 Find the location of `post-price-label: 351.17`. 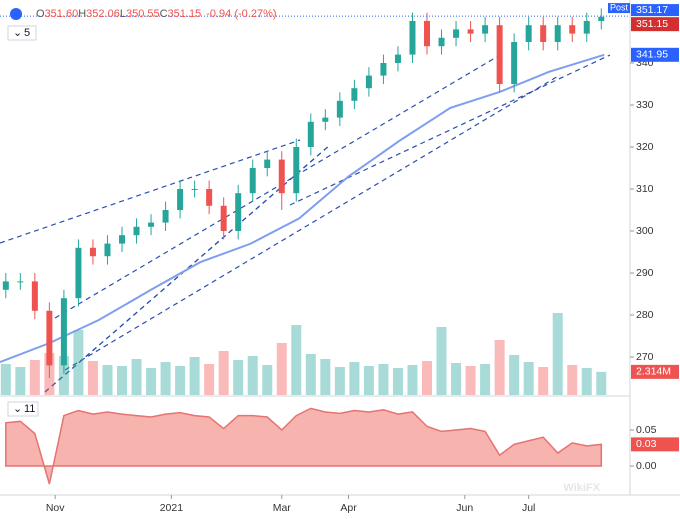

post-price-label: 351.17 is located at coordinates (652, 10).